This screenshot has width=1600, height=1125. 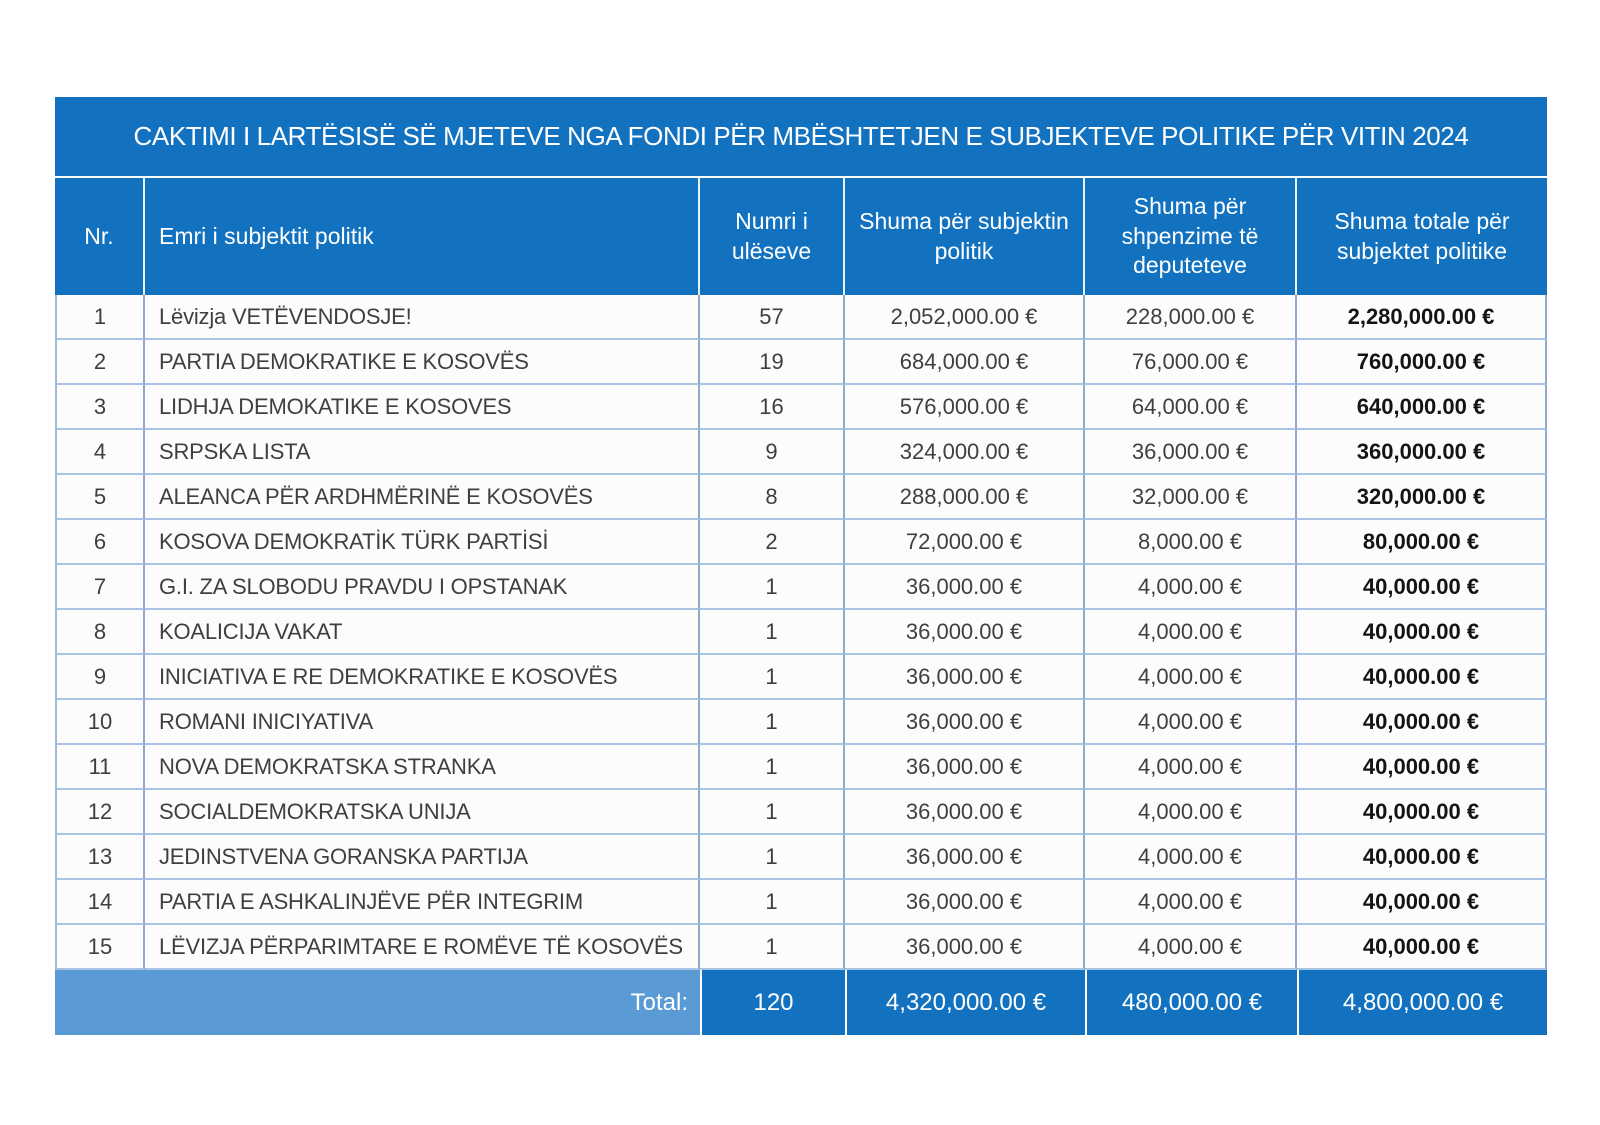 I want to click on cell-party-name: KOSOVA DEMOKRATİK TÜRK PARTİSİ, so click(x=422, y=542).